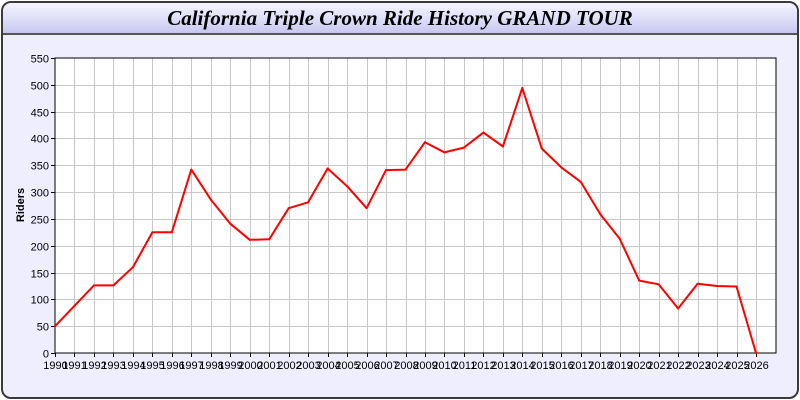 This screenshot has width=800, height=400. Describe the element at coordinates (717, 366) in the screenshot. I see `x-tick-label: 2024` at that location.